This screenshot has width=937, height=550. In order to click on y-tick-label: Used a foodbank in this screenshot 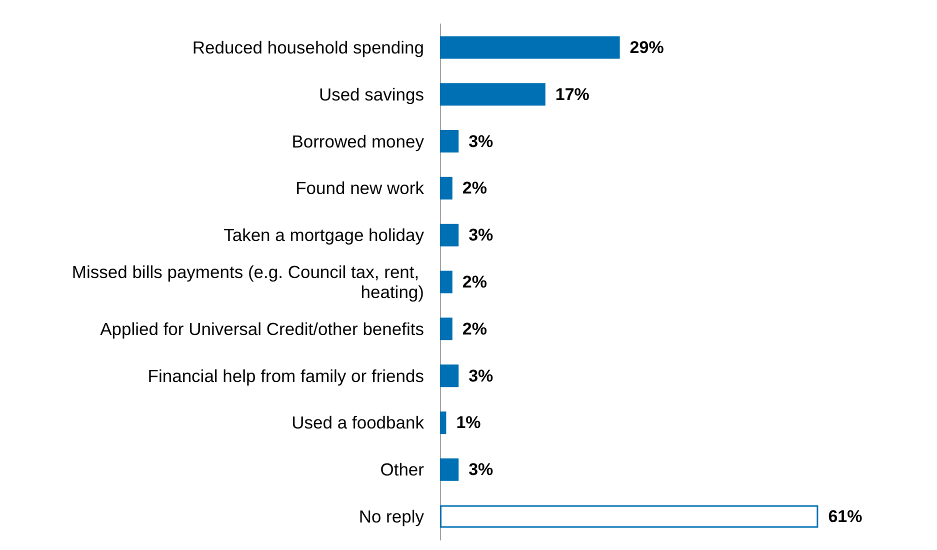, I will do `click(358, 422)`.